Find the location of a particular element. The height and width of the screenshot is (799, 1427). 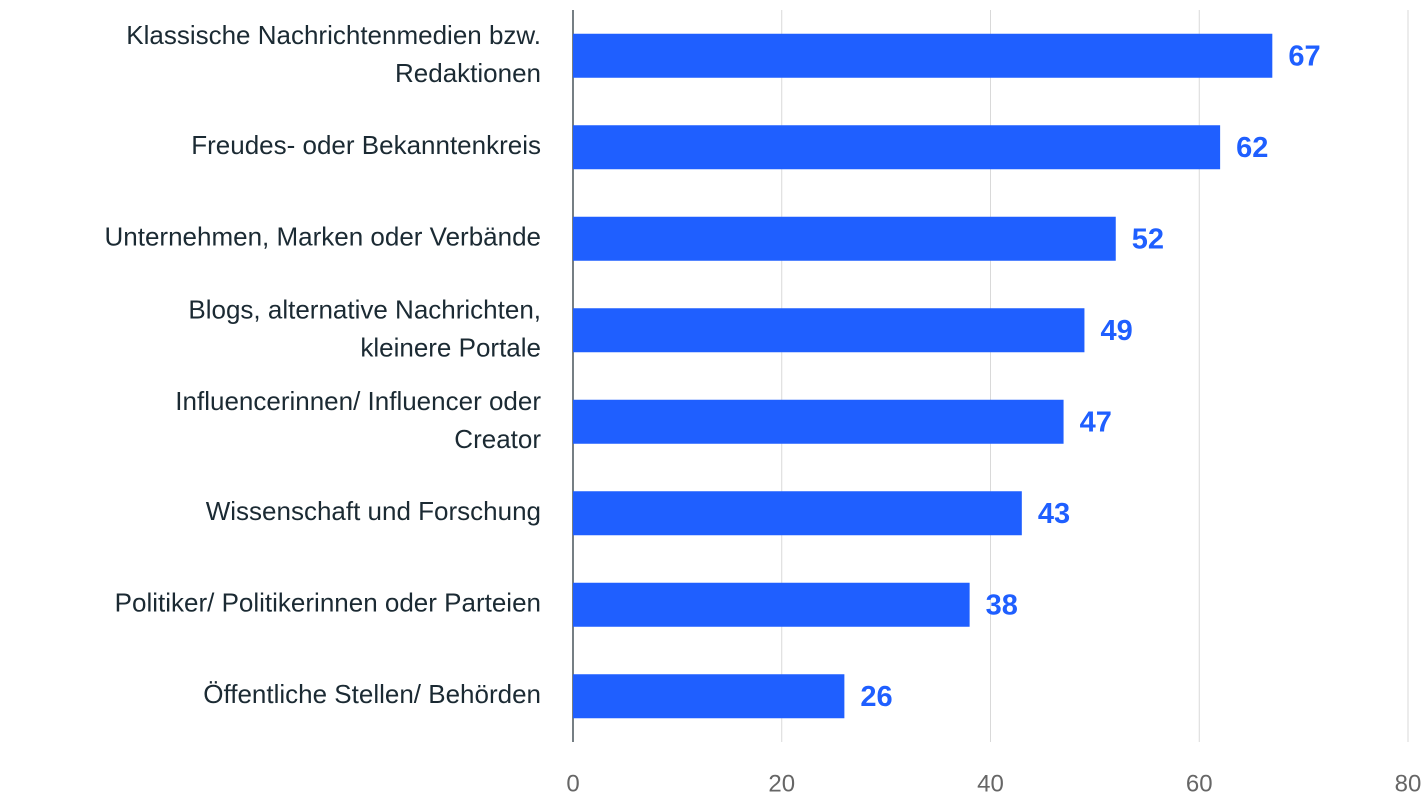

x-tick-label: 80 is located at coordinates (1408, 783).